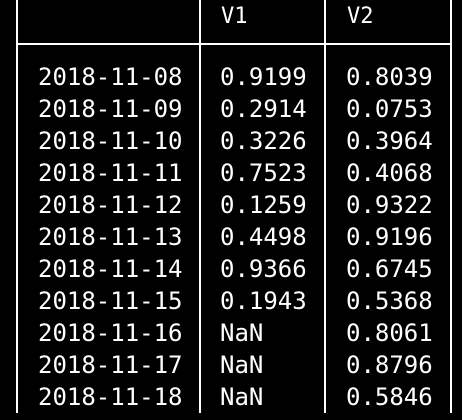 The height and width of the screenshot is (420, 462). What do you see at coordinates (110, 365) in the screenshot?
I see `row-date: 2018-11-17` at bounding box center [110, 365].